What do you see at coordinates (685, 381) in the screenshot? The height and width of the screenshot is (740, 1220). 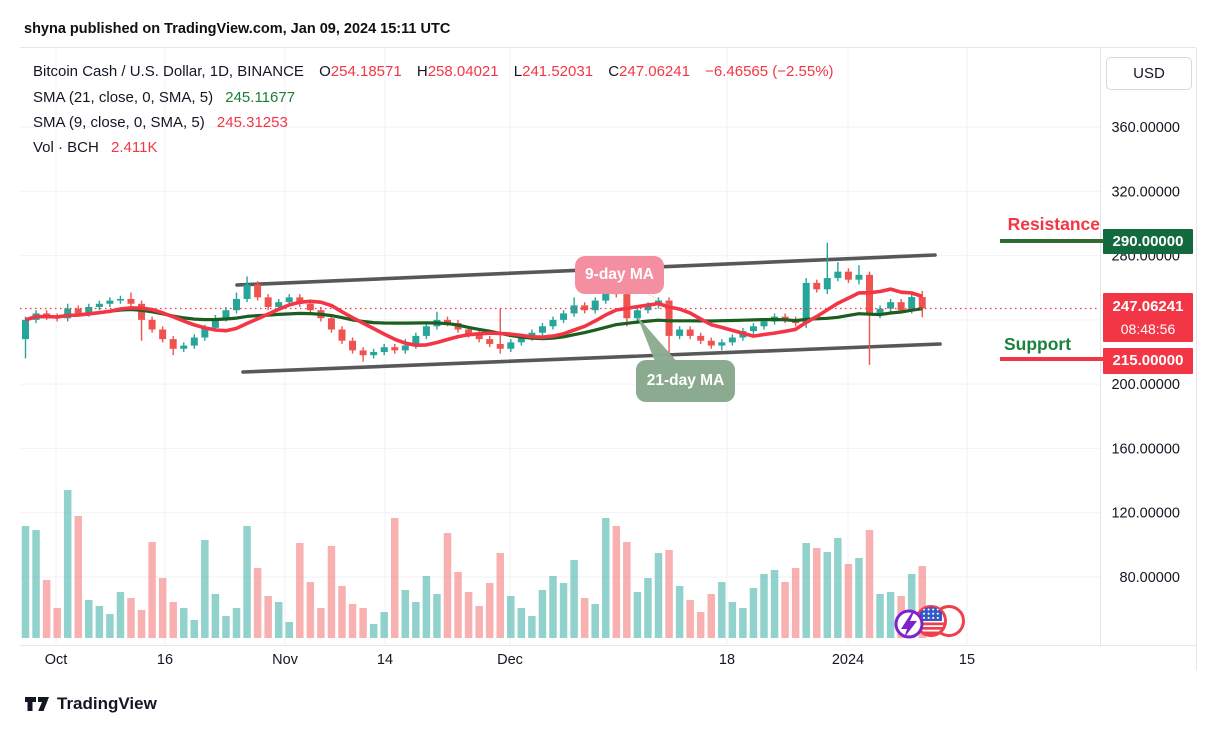 I see `ma21-annotation-badge: 21-day MA` at bounding box center [685, 381].